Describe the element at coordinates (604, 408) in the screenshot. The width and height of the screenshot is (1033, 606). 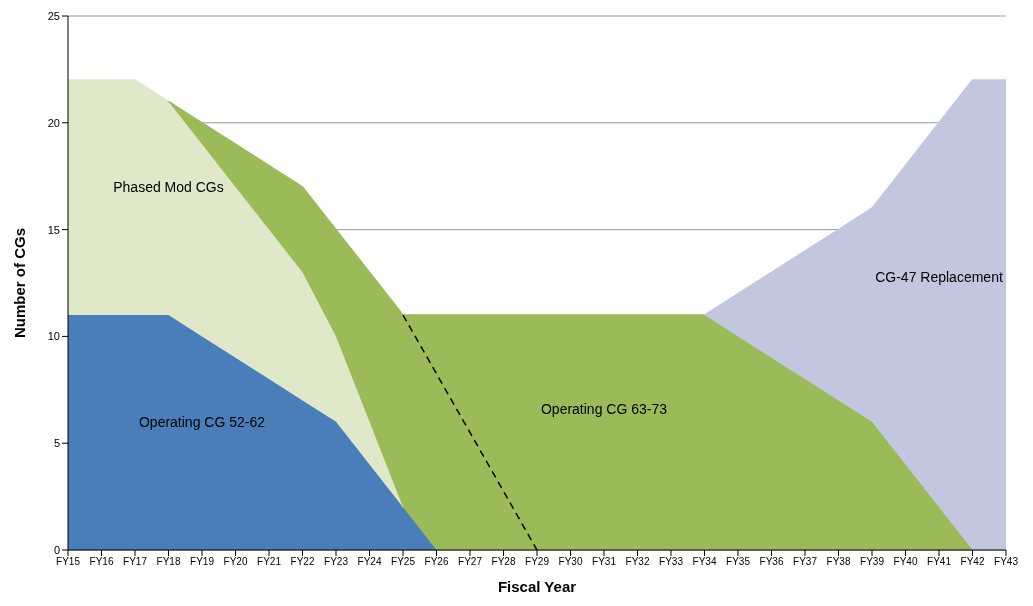
I see `series-label: Operating CG 63-73` at that location.